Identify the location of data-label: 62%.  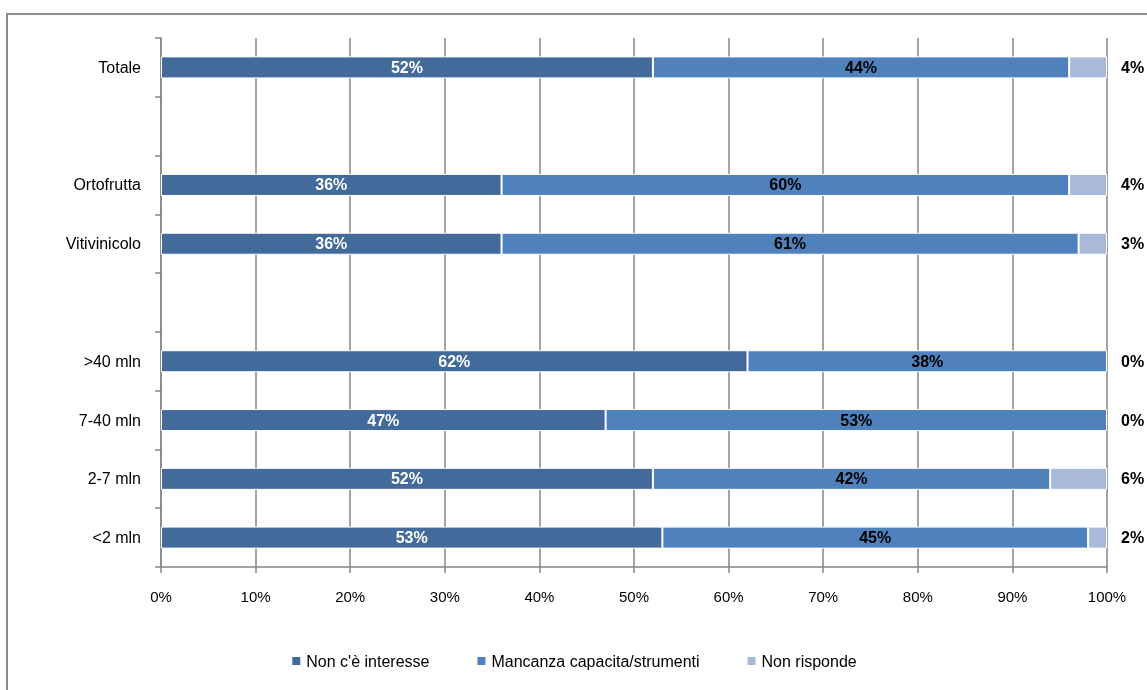
(454, 361).